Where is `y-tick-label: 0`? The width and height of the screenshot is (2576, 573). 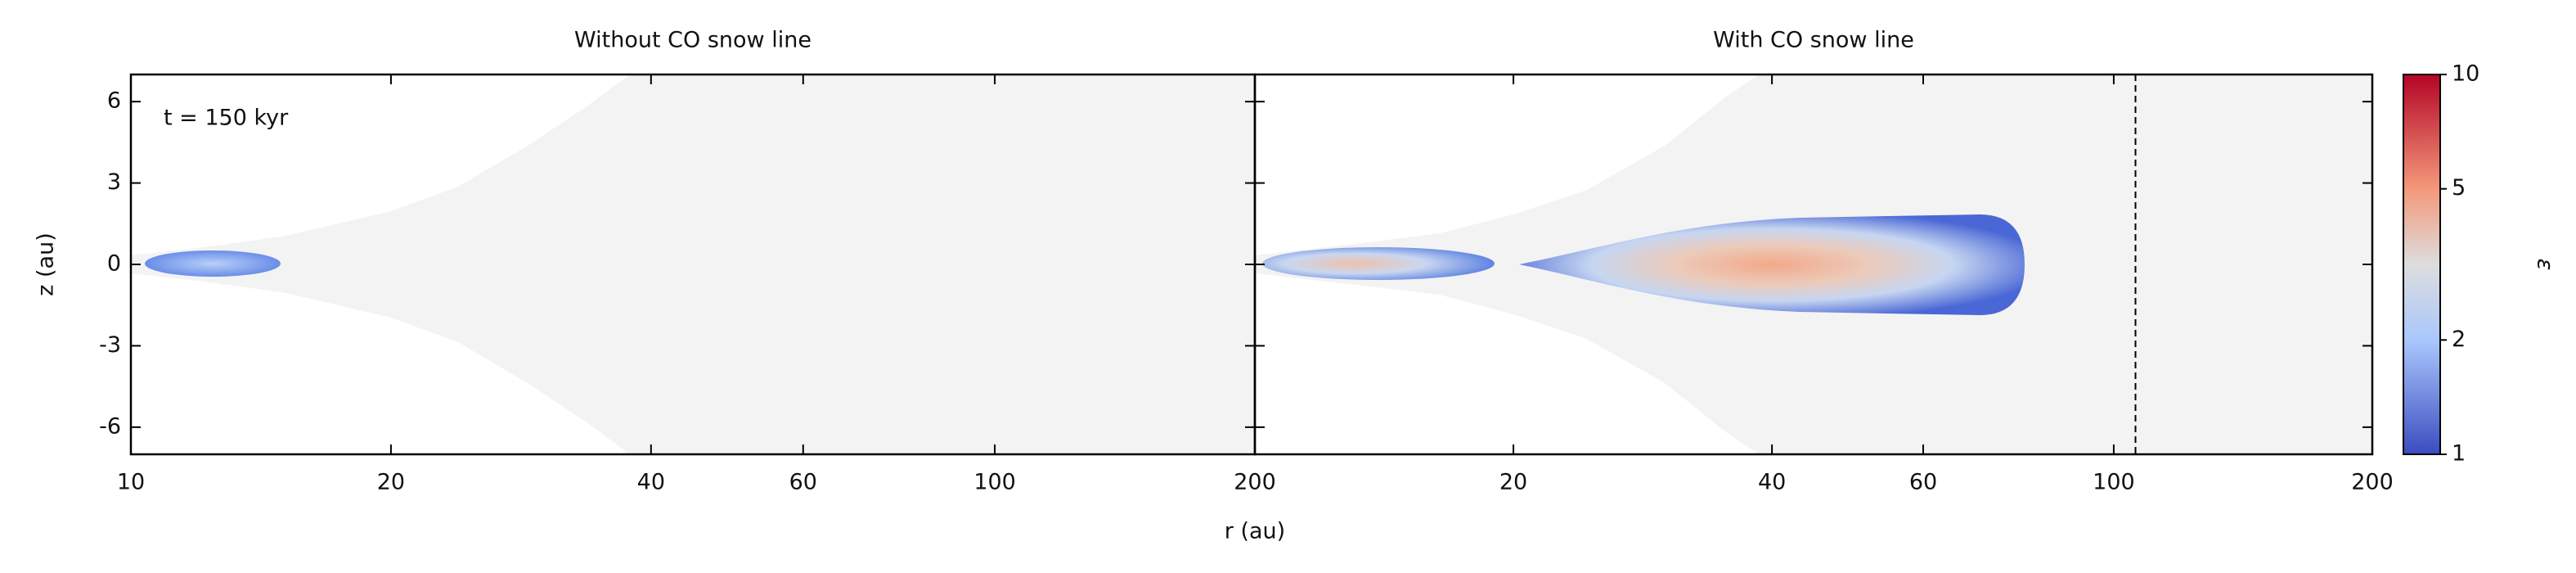 y-tick-label: 0 is located at coordinates (114, 264).